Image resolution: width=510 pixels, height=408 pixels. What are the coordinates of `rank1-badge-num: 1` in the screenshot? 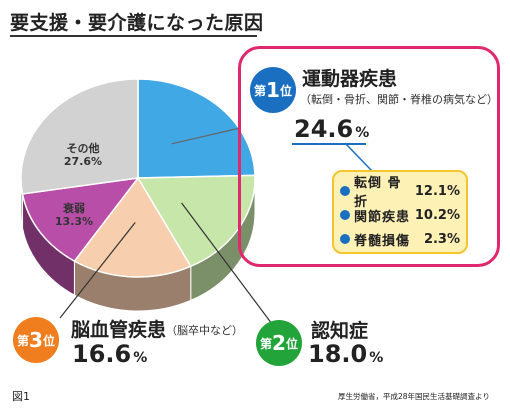 It's located at (273, 90).